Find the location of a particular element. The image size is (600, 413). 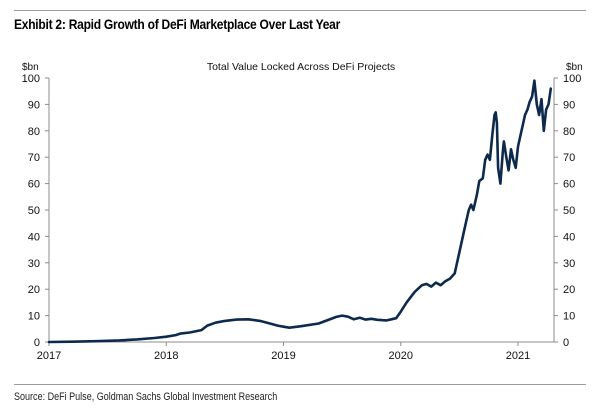

right-tick-label: 70 is located at coordinates (569, 158).